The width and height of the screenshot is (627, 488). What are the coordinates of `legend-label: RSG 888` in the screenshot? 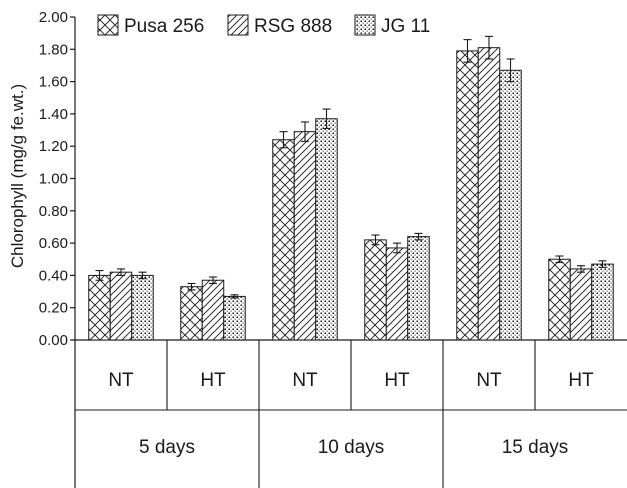 It's located at (293, 26).